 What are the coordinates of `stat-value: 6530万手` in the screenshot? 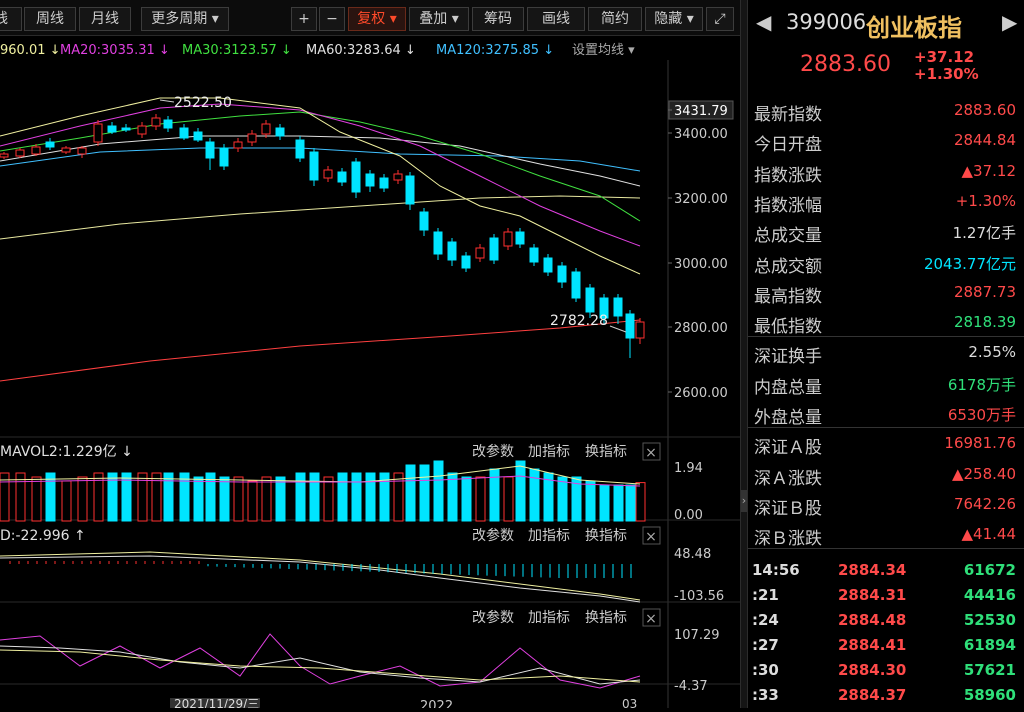 It's located at (981, 415).